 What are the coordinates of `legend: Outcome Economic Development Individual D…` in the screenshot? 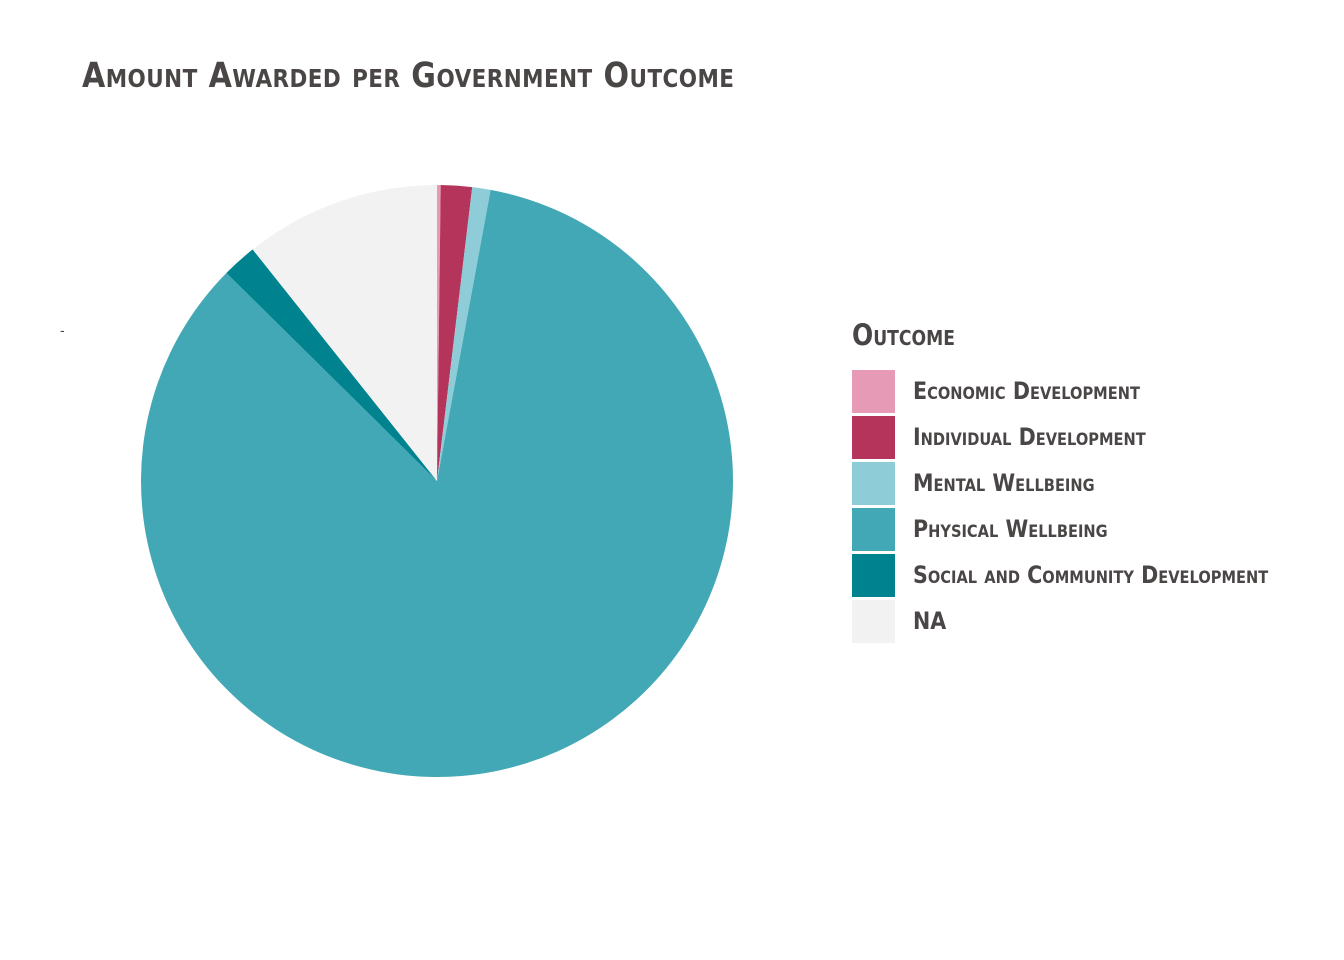 It's located at (1089, 481).